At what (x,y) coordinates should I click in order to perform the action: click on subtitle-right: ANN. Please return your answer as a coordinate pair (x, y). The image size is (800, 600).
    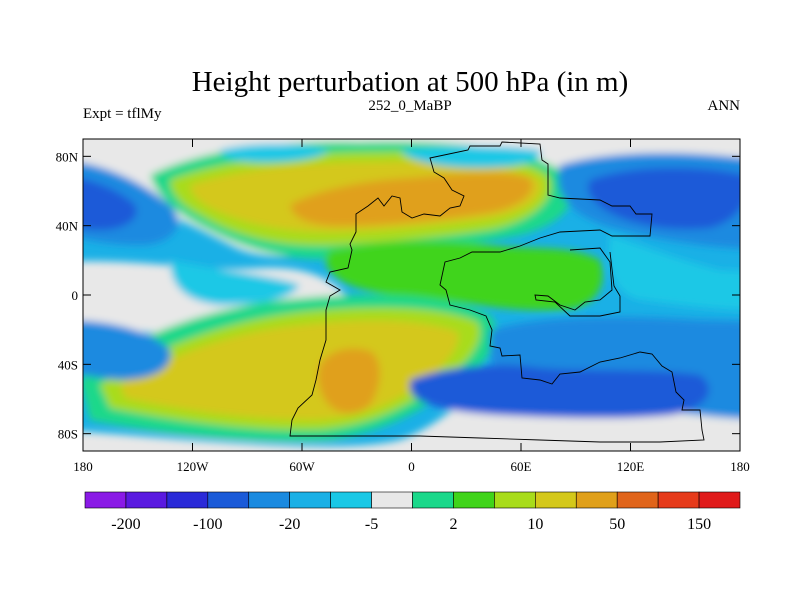
    Looking at the image, I should click on (724, 106).